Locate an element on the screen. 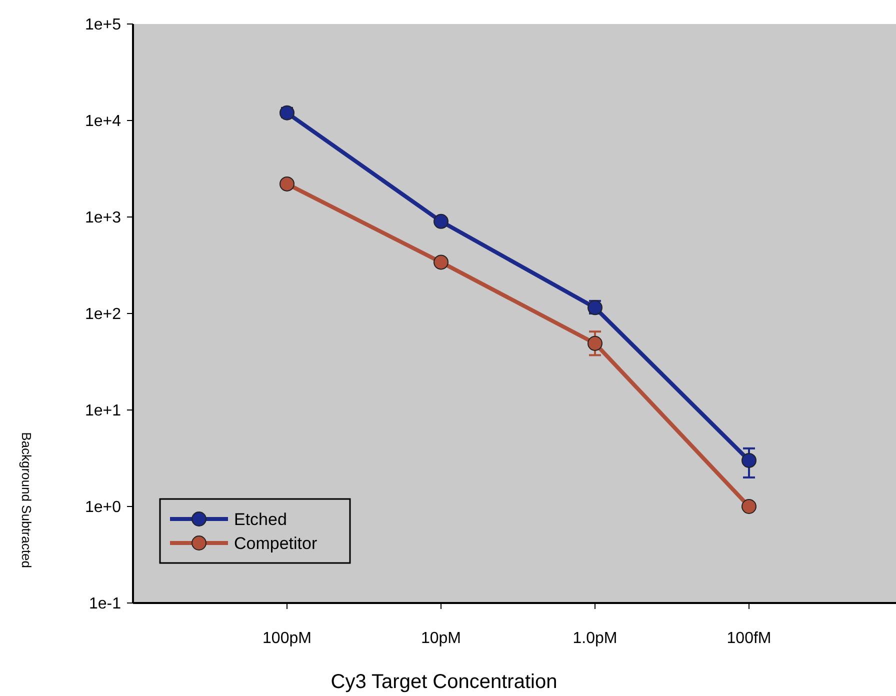  legend-label: Competitor is located at coordinates (276, 543).